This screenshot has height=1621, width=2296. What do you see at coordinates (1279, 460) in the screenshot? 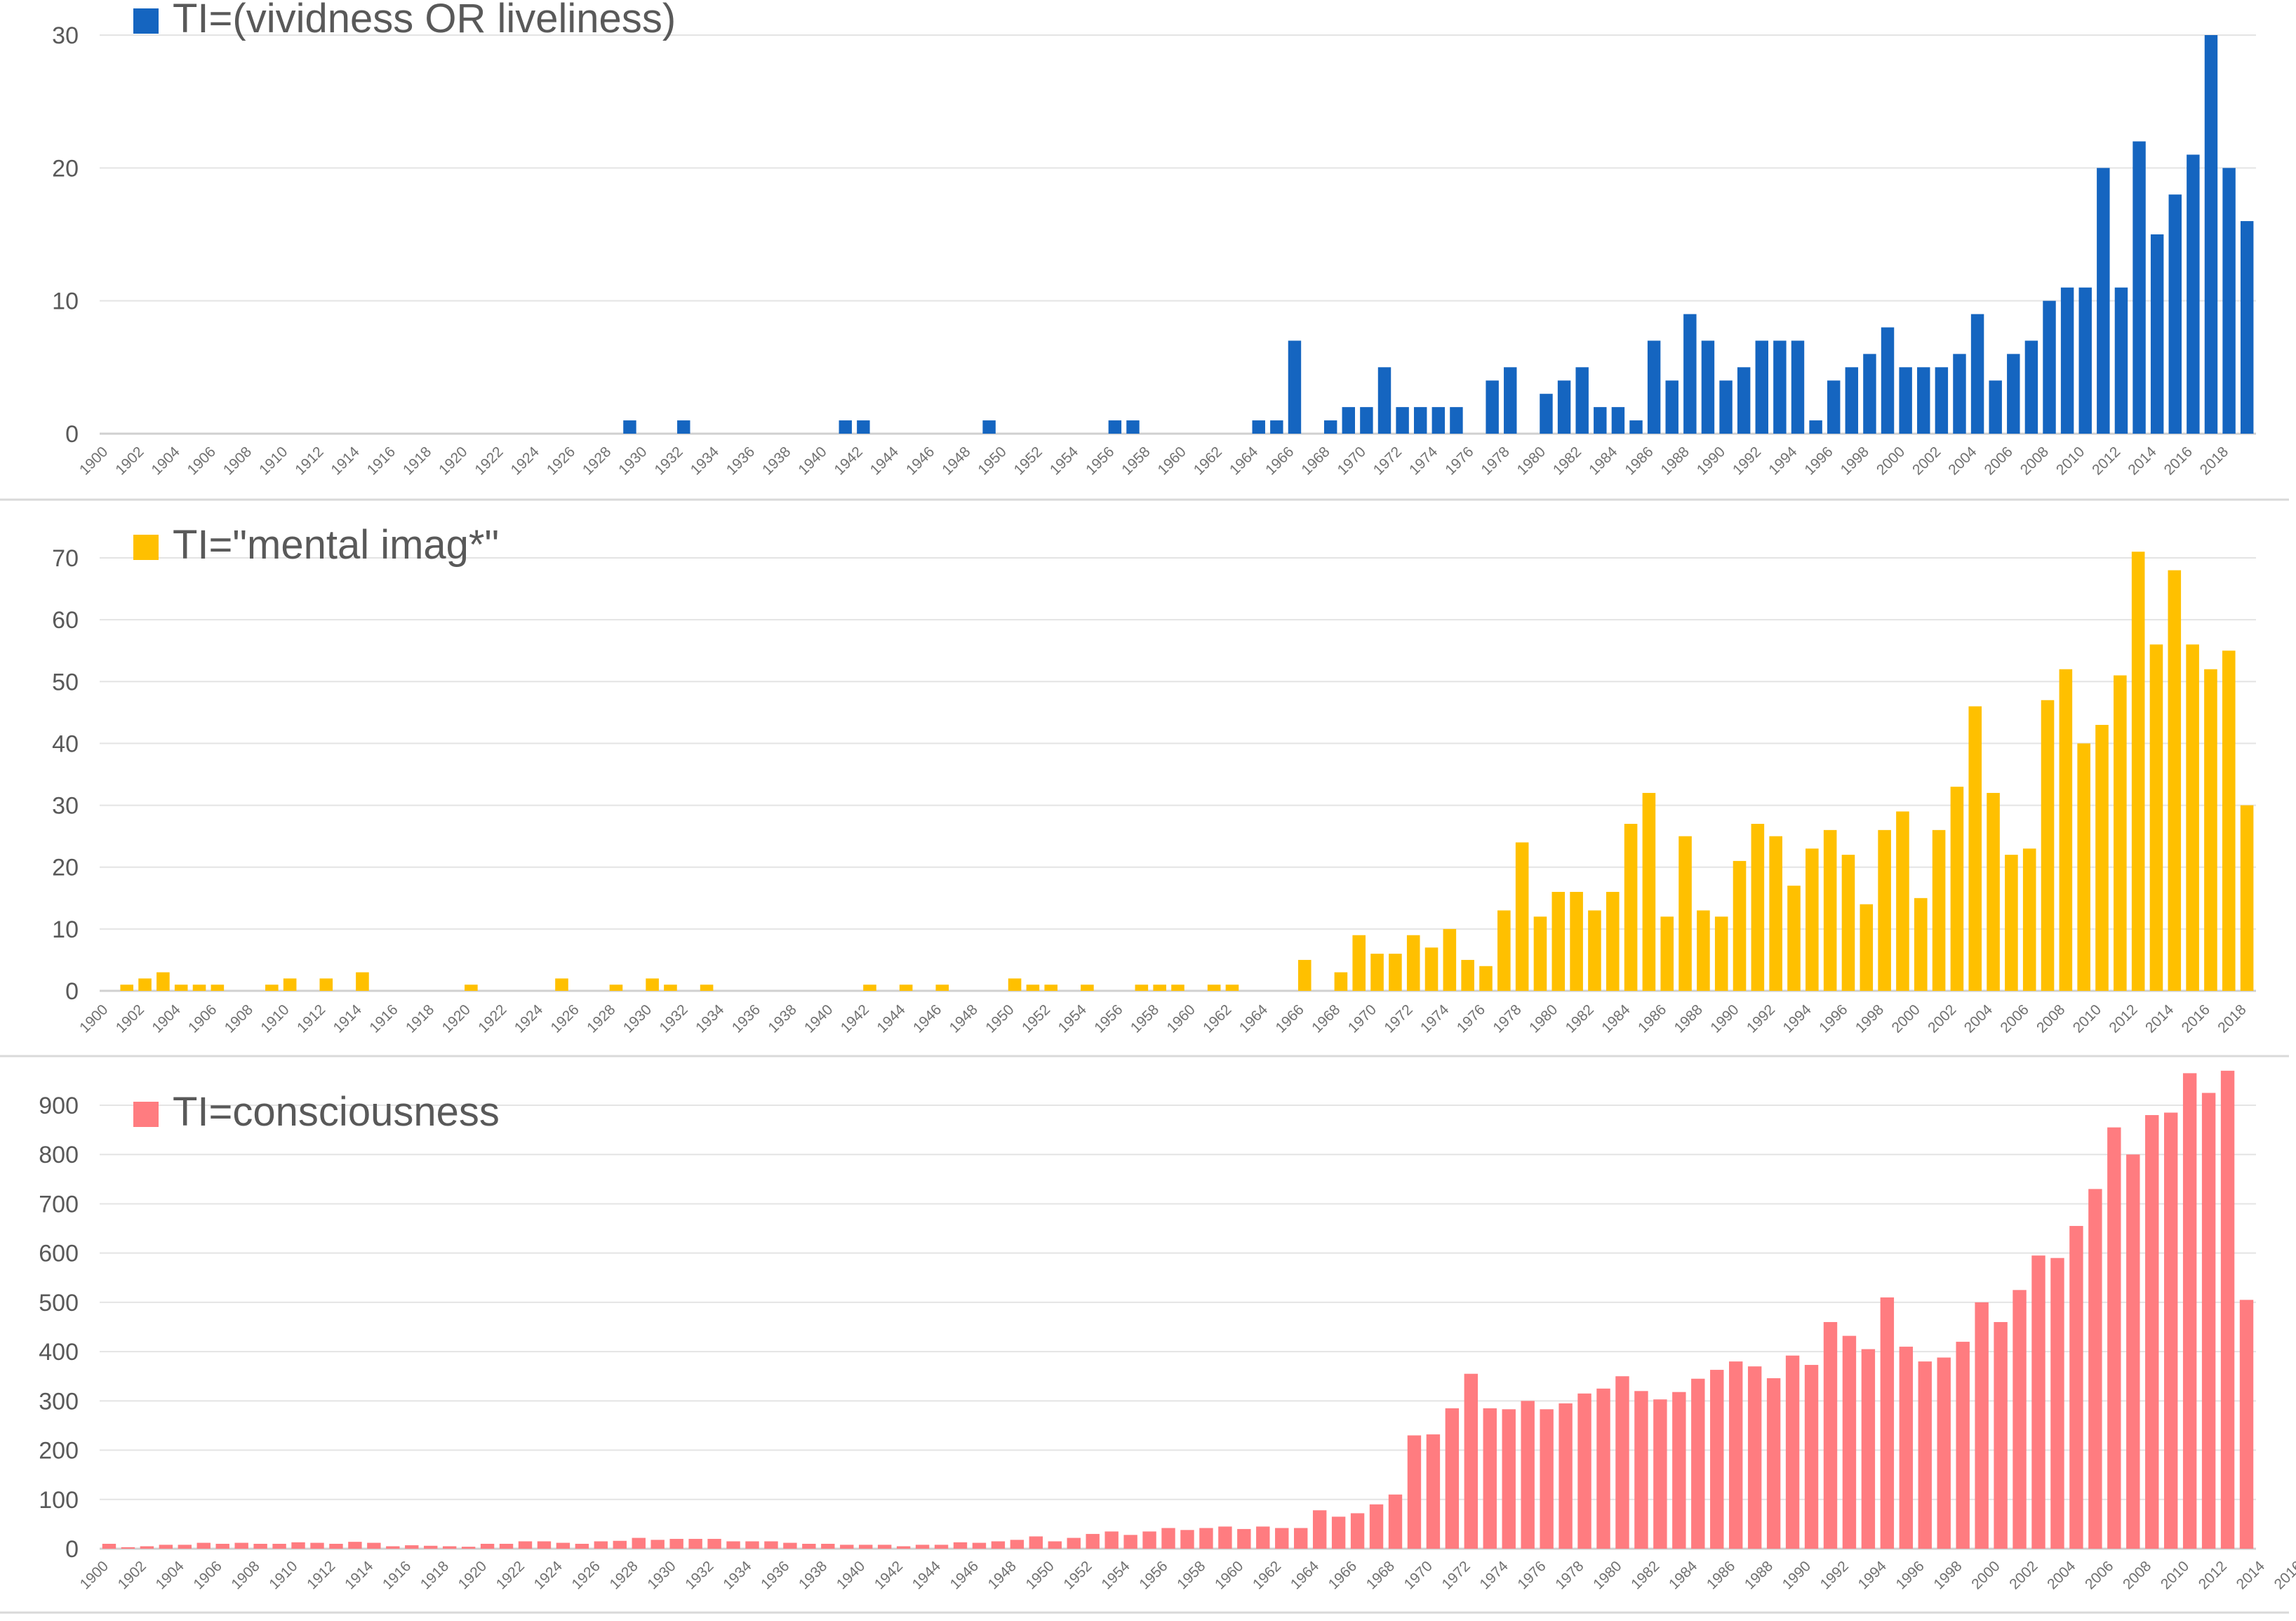
I see `x-tick-label: 1966` at bounding box center [1279, 460].